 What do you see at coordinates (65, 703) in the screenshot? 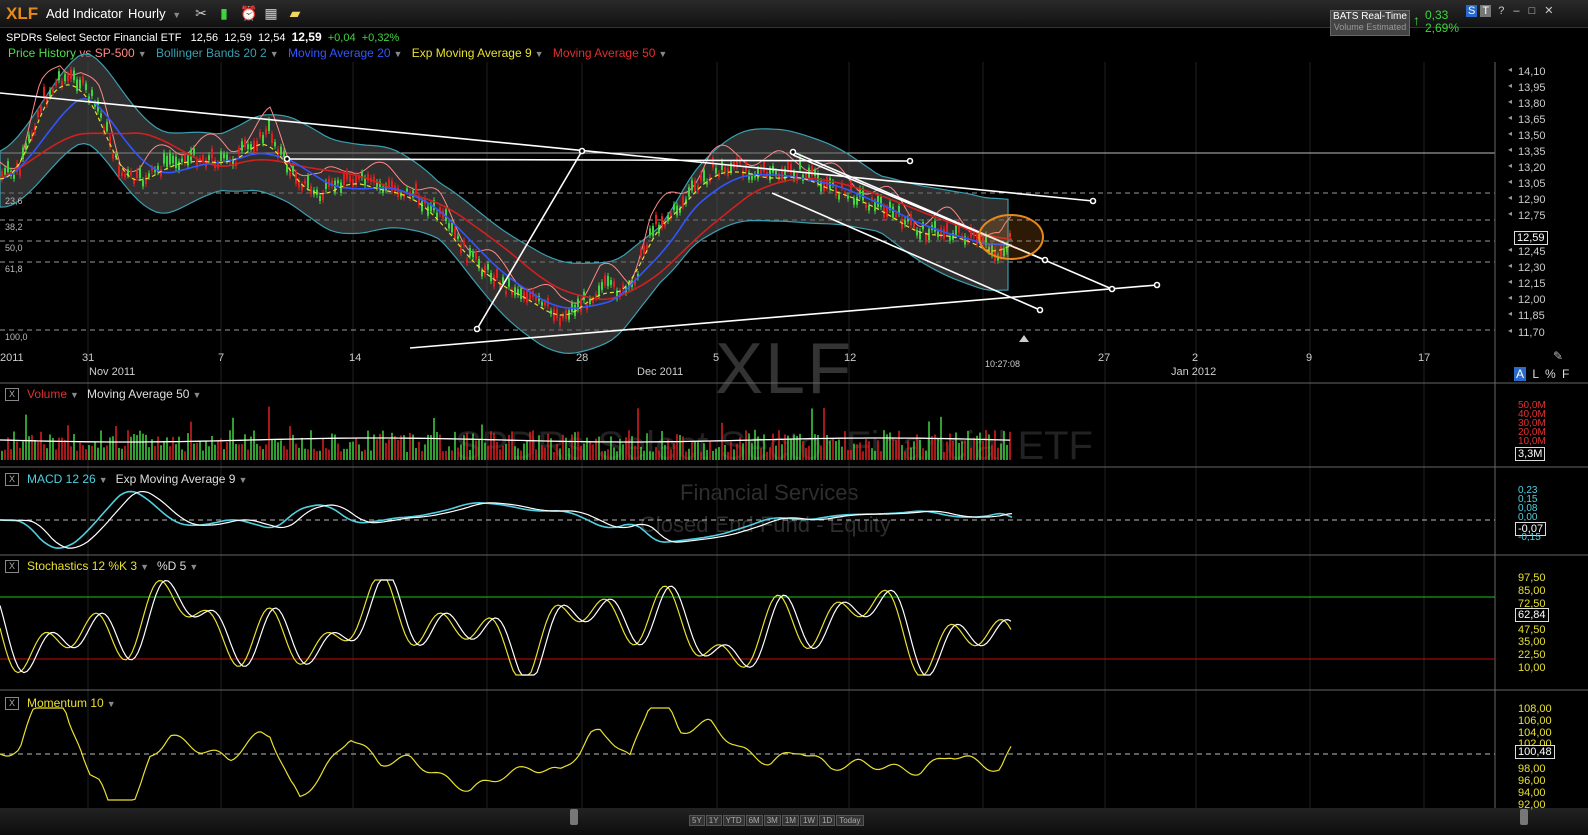
I see `momentum-title: Momentum 10` at bounding box center [65, 703].